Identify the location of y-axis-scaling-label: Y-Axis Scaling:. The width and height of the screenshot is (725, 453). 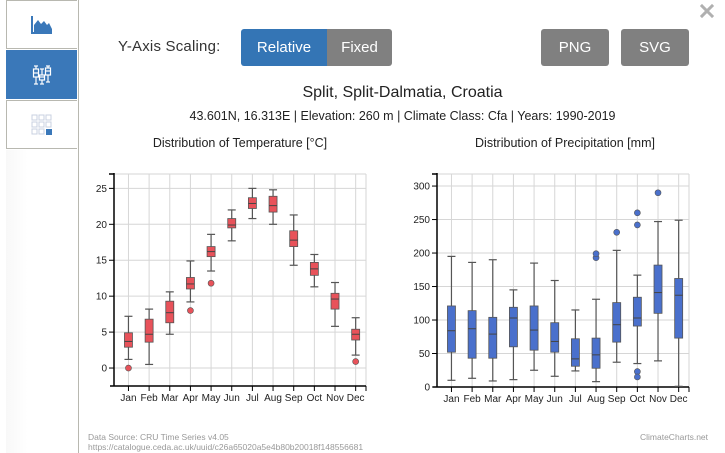
(169, 46).